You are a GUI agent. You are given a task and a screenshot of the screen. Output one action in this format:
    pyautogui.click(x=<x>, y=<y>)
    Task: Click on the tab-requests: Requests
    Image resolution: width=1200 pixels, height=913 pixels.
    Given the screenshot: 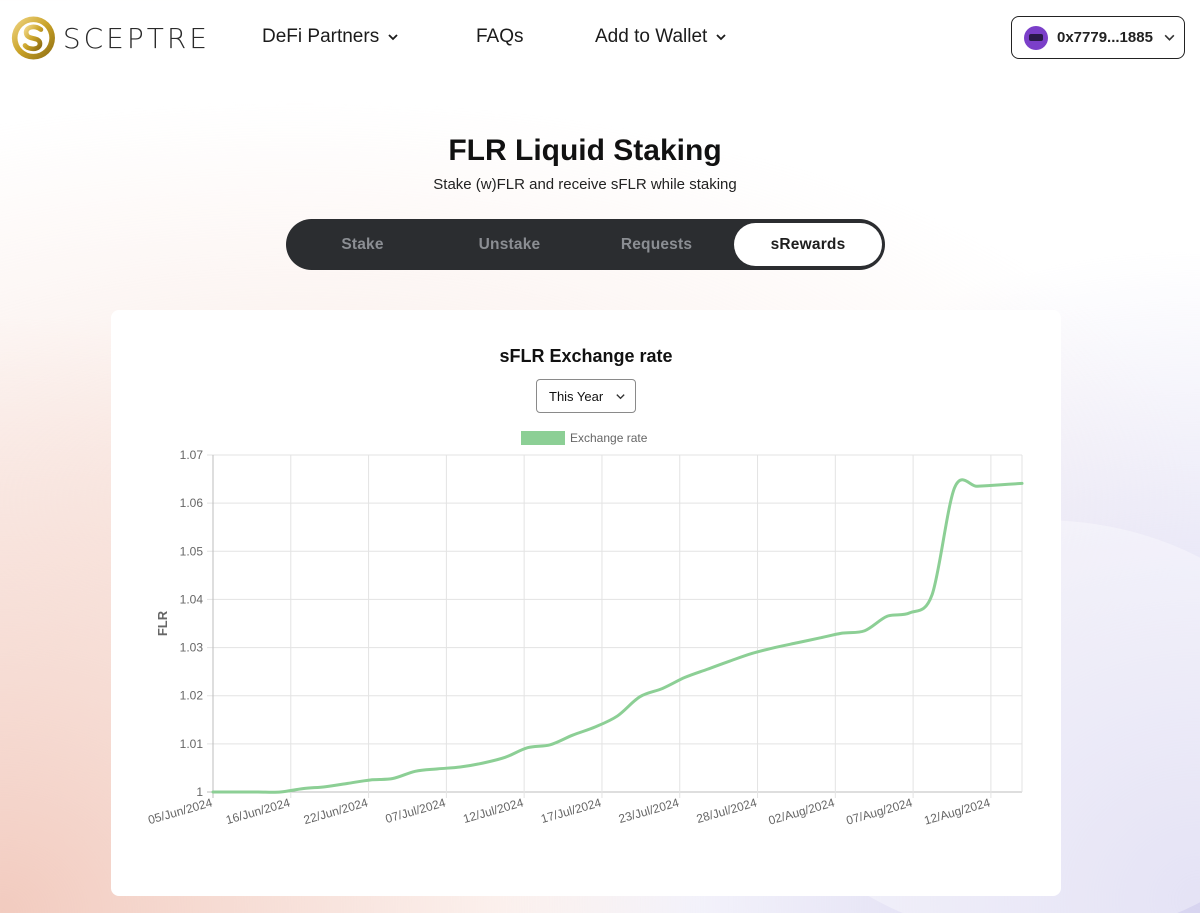 What is the action you would take?
    pyautogui.click(x=656, y=244)
    